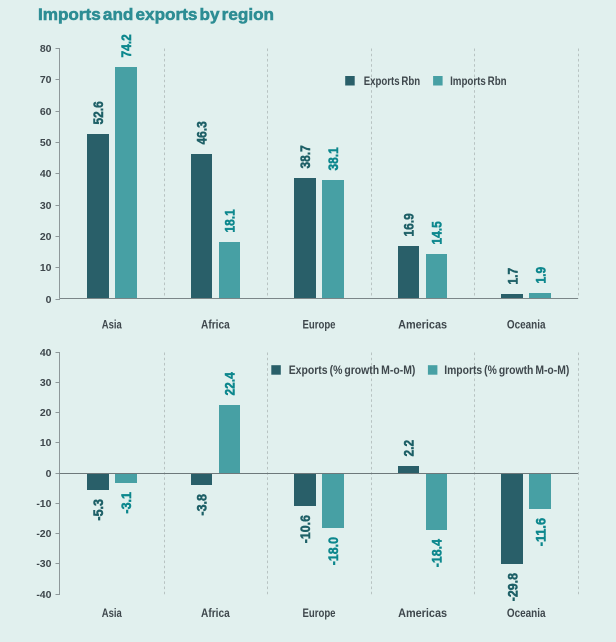 The image size is (616, 642). Describe the element at coordinates (46, 143) in the screenshot. I see `svg-text: 50` at that location.